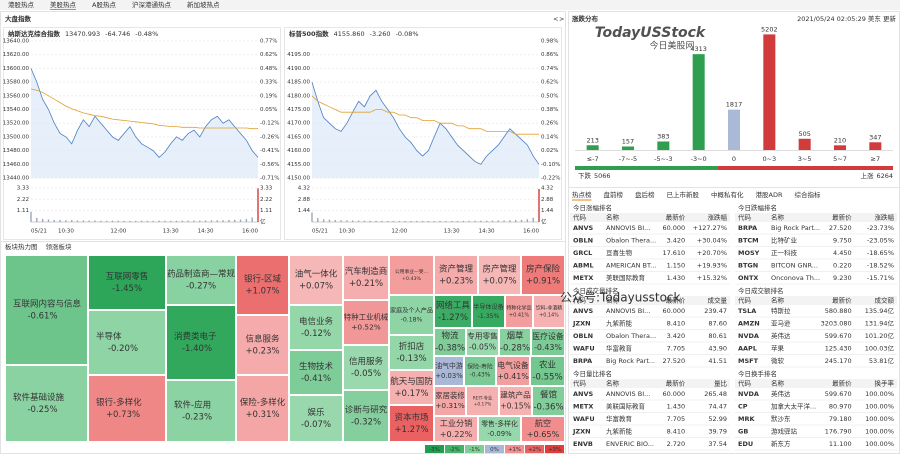 Image resolution: width=900 pixels, height=454 pixels. I want to click on treemap-tab: 领涨板块, so click(59, 246).